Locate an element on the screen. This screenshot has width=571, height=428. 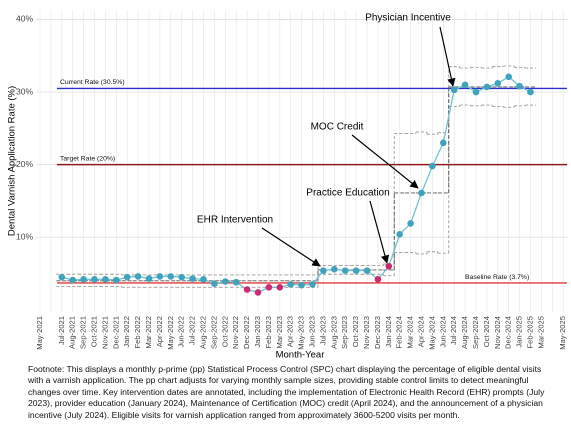
x-tick-label: May-2021 is located at coordinates (39, 333).